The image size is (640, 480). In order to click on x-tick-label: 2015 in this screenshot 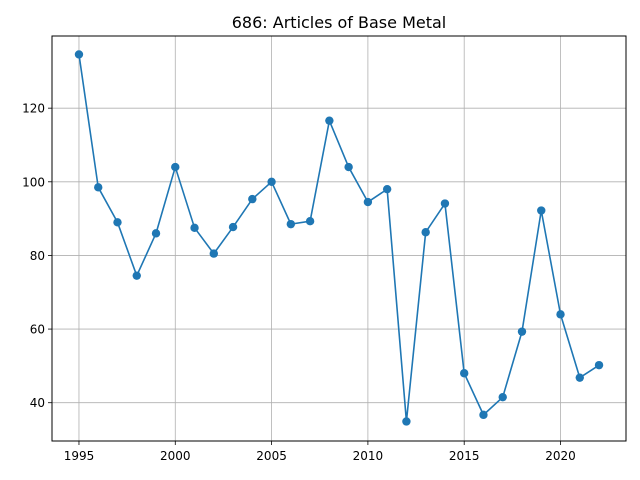, I will do `click(464, 456)`.